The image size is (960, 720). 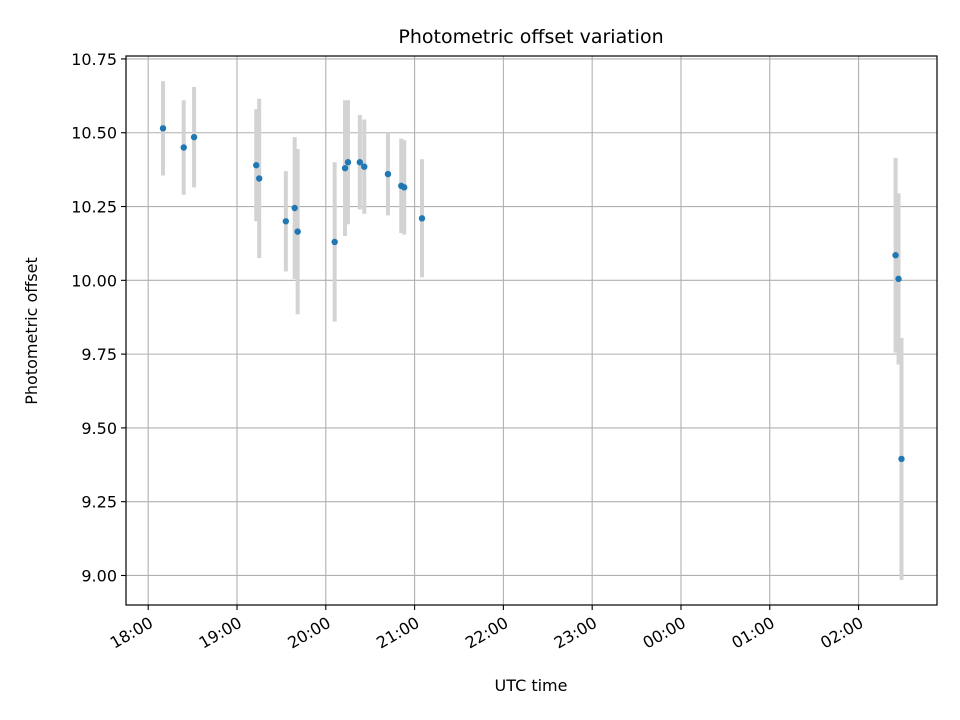 I want to click on y-tick-label: 10.50, so click(x=94, y=133).